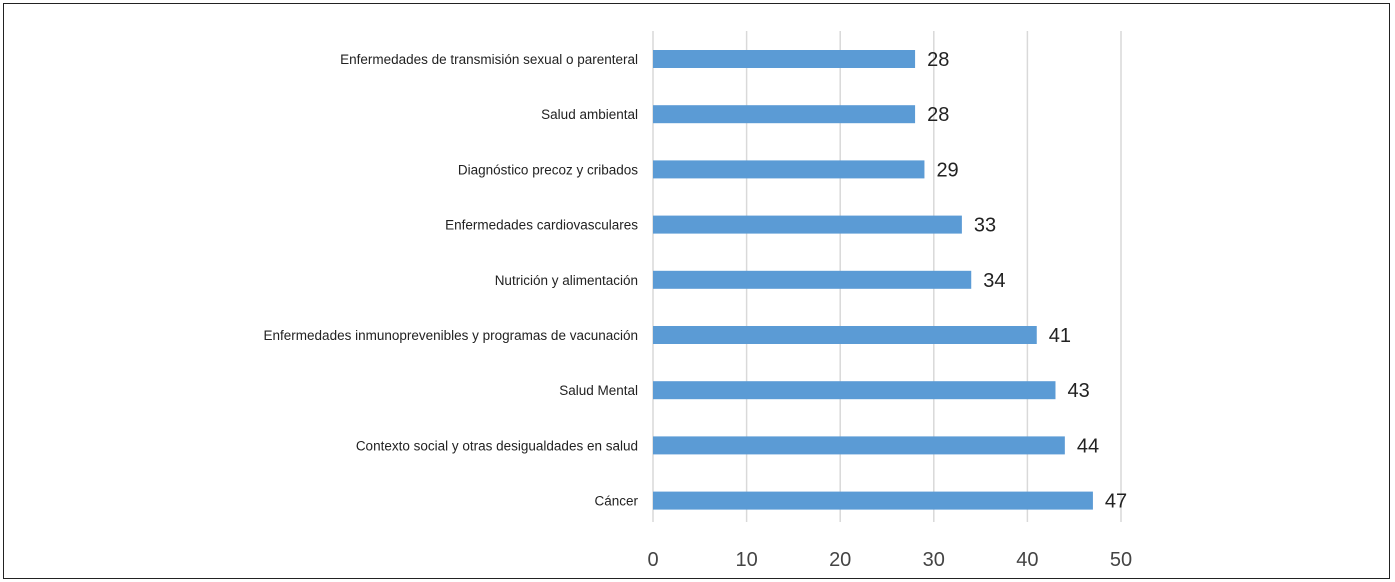  What do you see at coordinates (889, 560) in the screenshot?
I see `x-tick-labels: 0 10 20 30 40 50` at bounding box center [889, 560].